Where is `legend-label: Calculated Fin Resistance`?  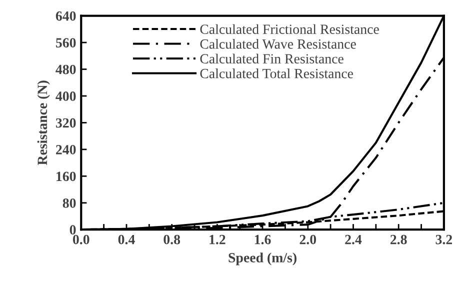
legend-label: Calculated Fin Resistance is located at coordinates (272, 59).